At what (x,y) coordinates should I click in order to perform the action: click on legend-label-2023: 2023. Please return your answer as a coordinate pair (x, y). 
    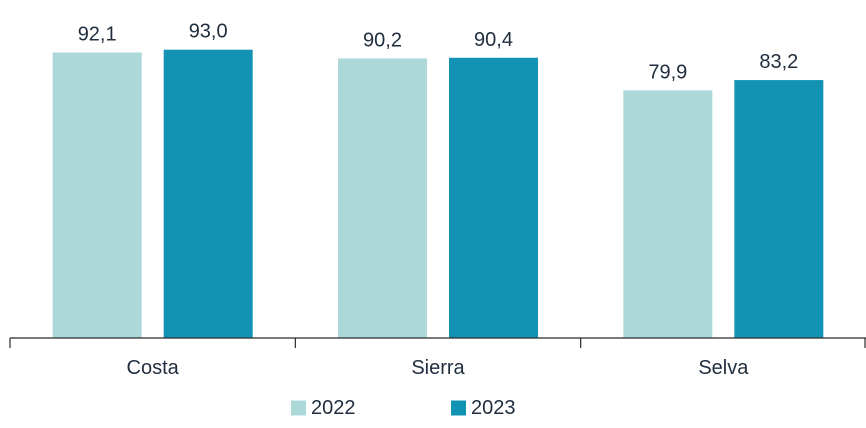
    Looking at the image, I should click on (493, 408).